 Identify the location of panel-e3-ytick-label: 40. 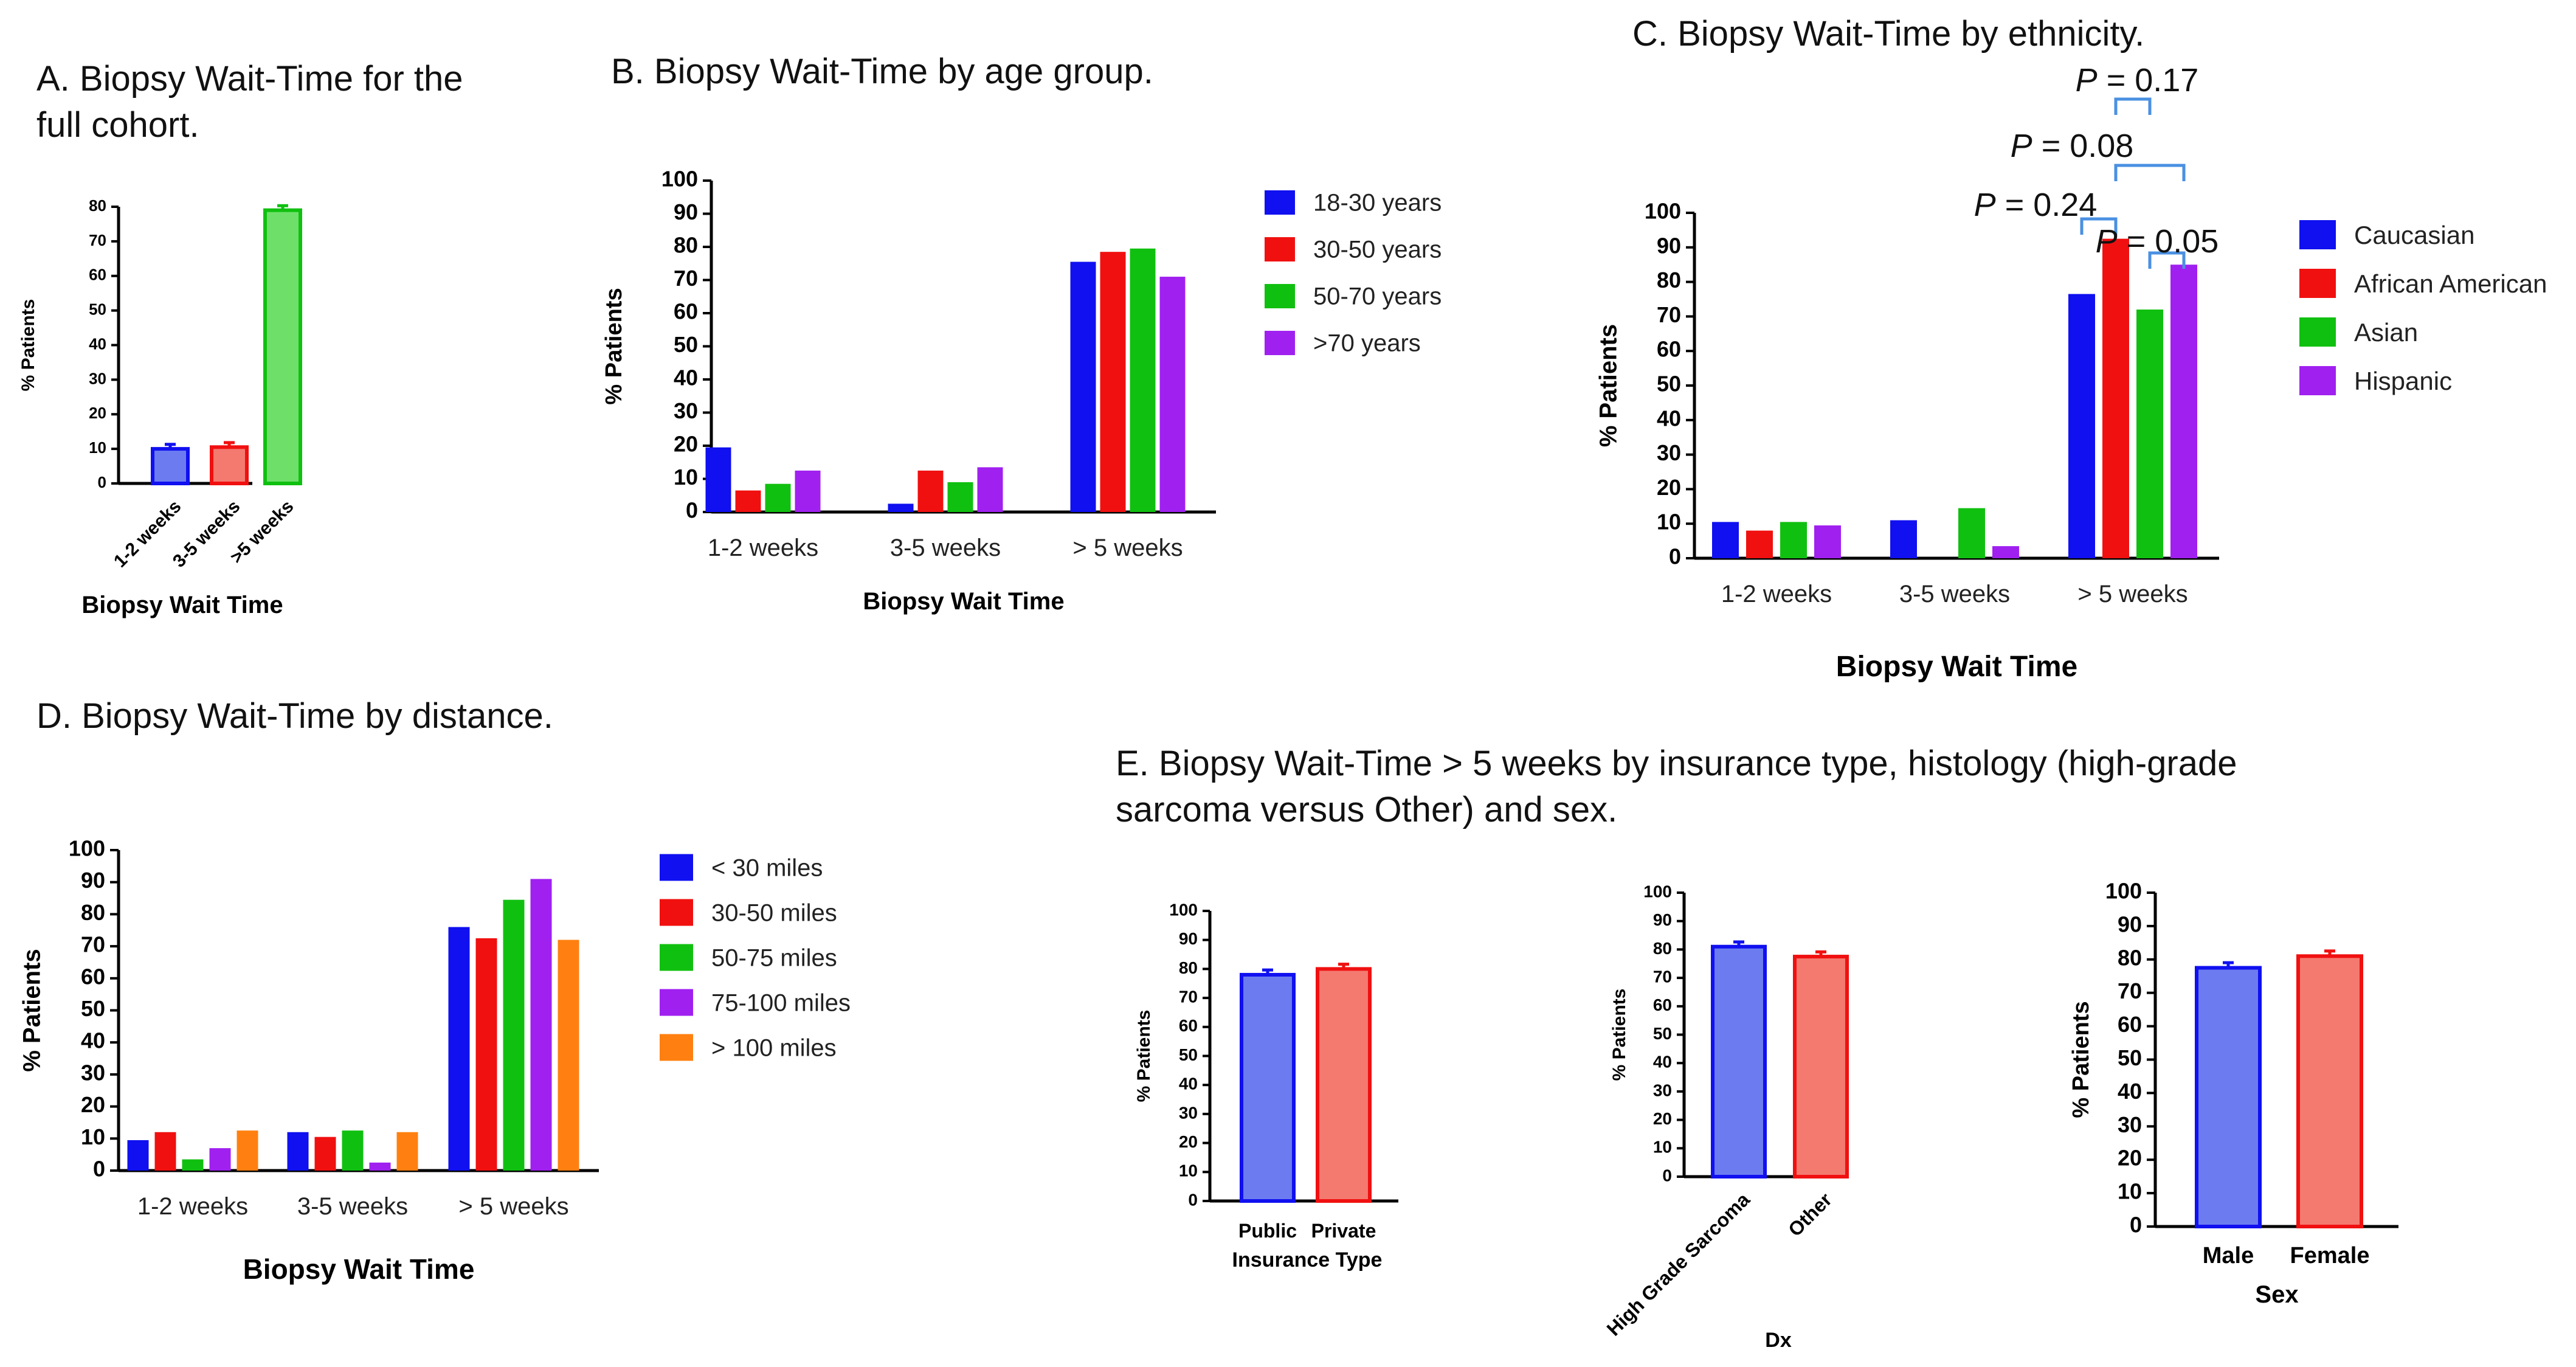
(2130, 1091).